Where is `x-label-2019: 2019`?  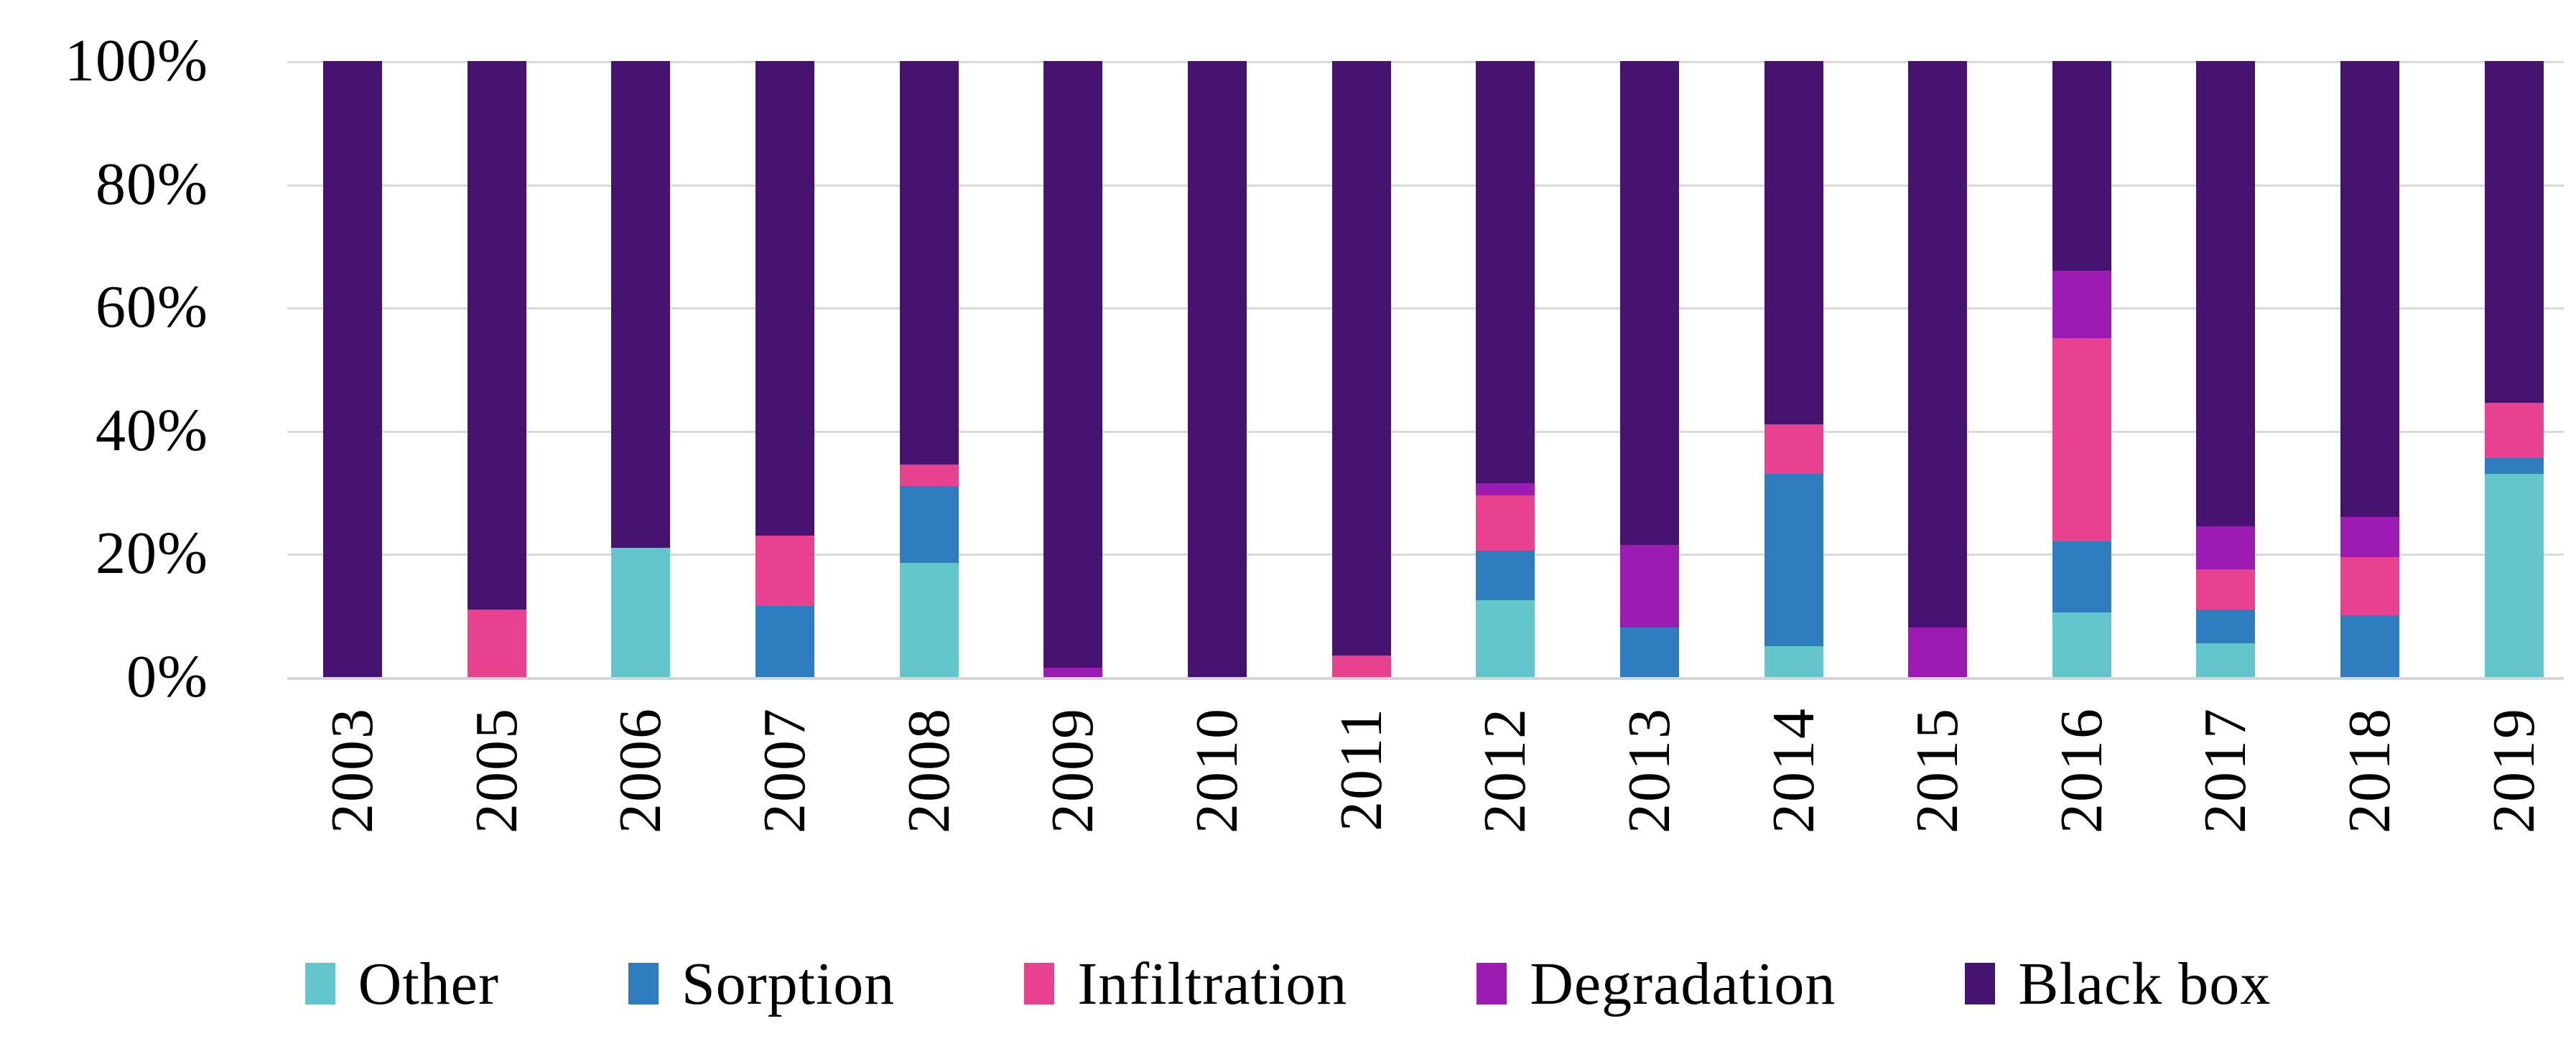 x-label-2019: 2019 is located at coordinates (2514, 800).